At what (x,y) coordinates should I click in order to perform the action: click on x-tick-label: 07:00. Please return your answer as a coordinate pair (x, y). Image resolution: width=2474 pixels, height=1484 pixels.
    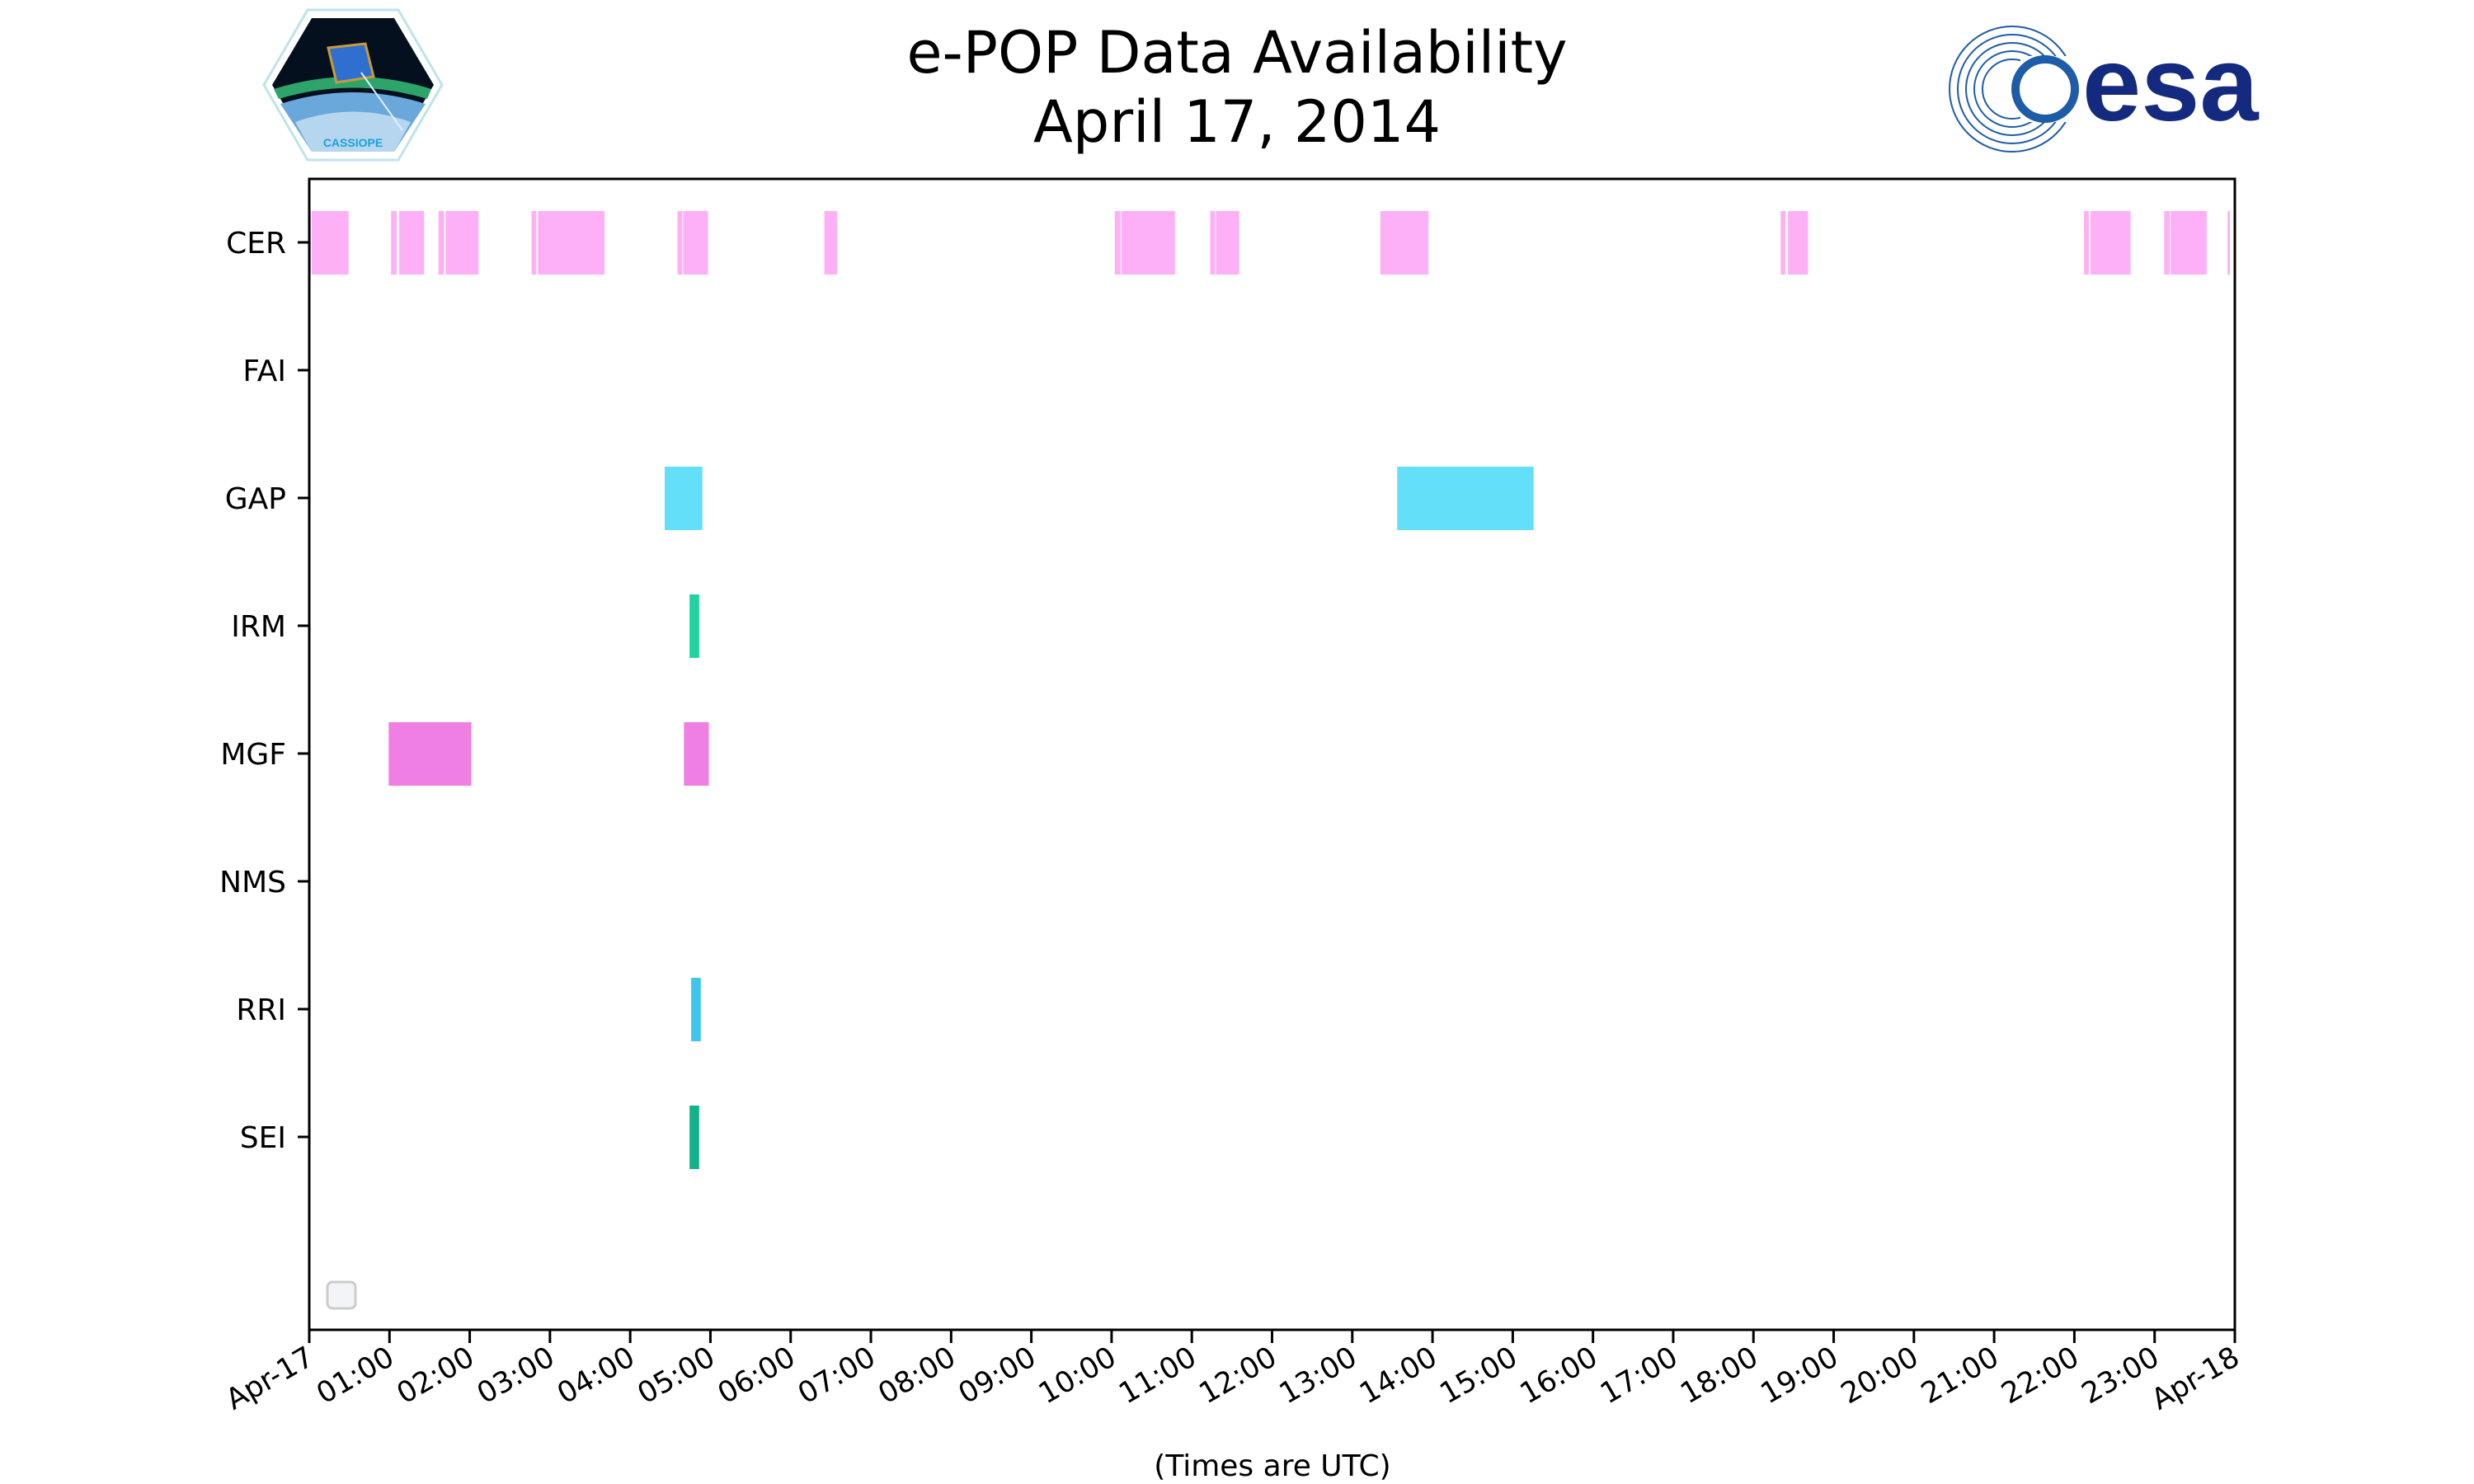
    Looking at the image, I should click on (837, 1376).